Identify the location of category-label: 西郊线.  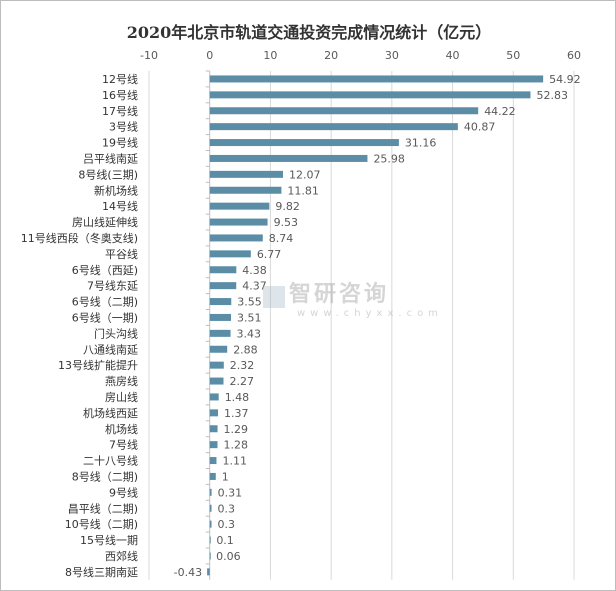
(121, 556).